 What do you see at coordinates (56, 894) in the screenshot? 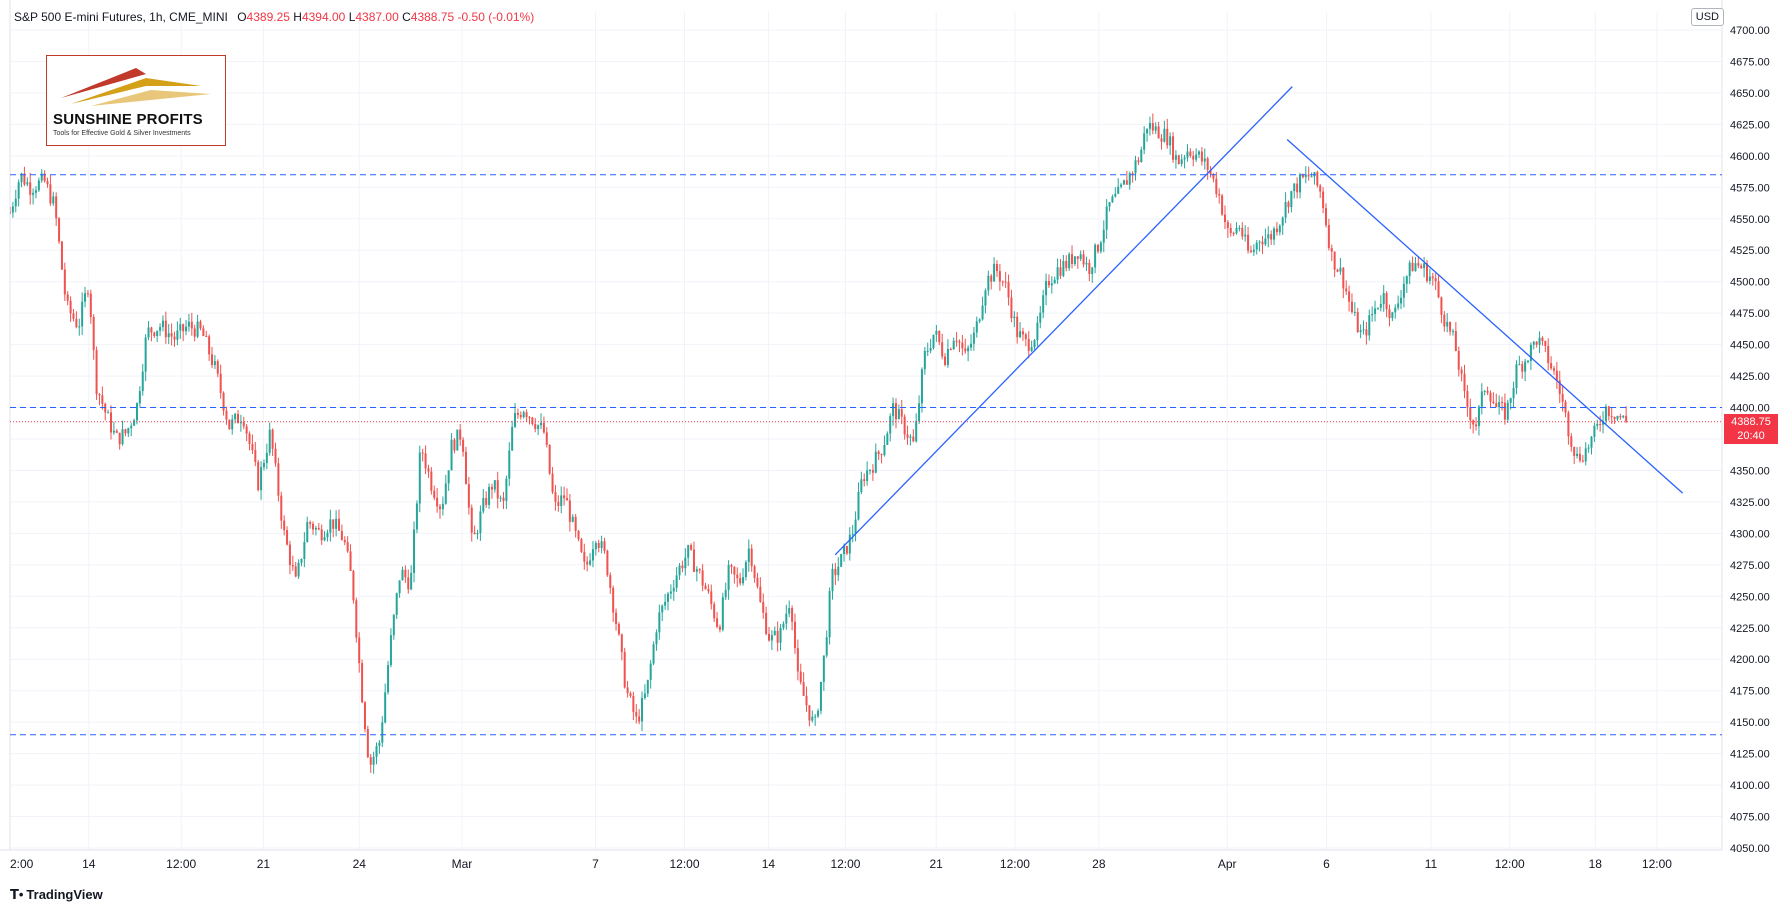
I see `tradingview-watermark: 𝗧• TradingView` at bounding box center [56, 894].